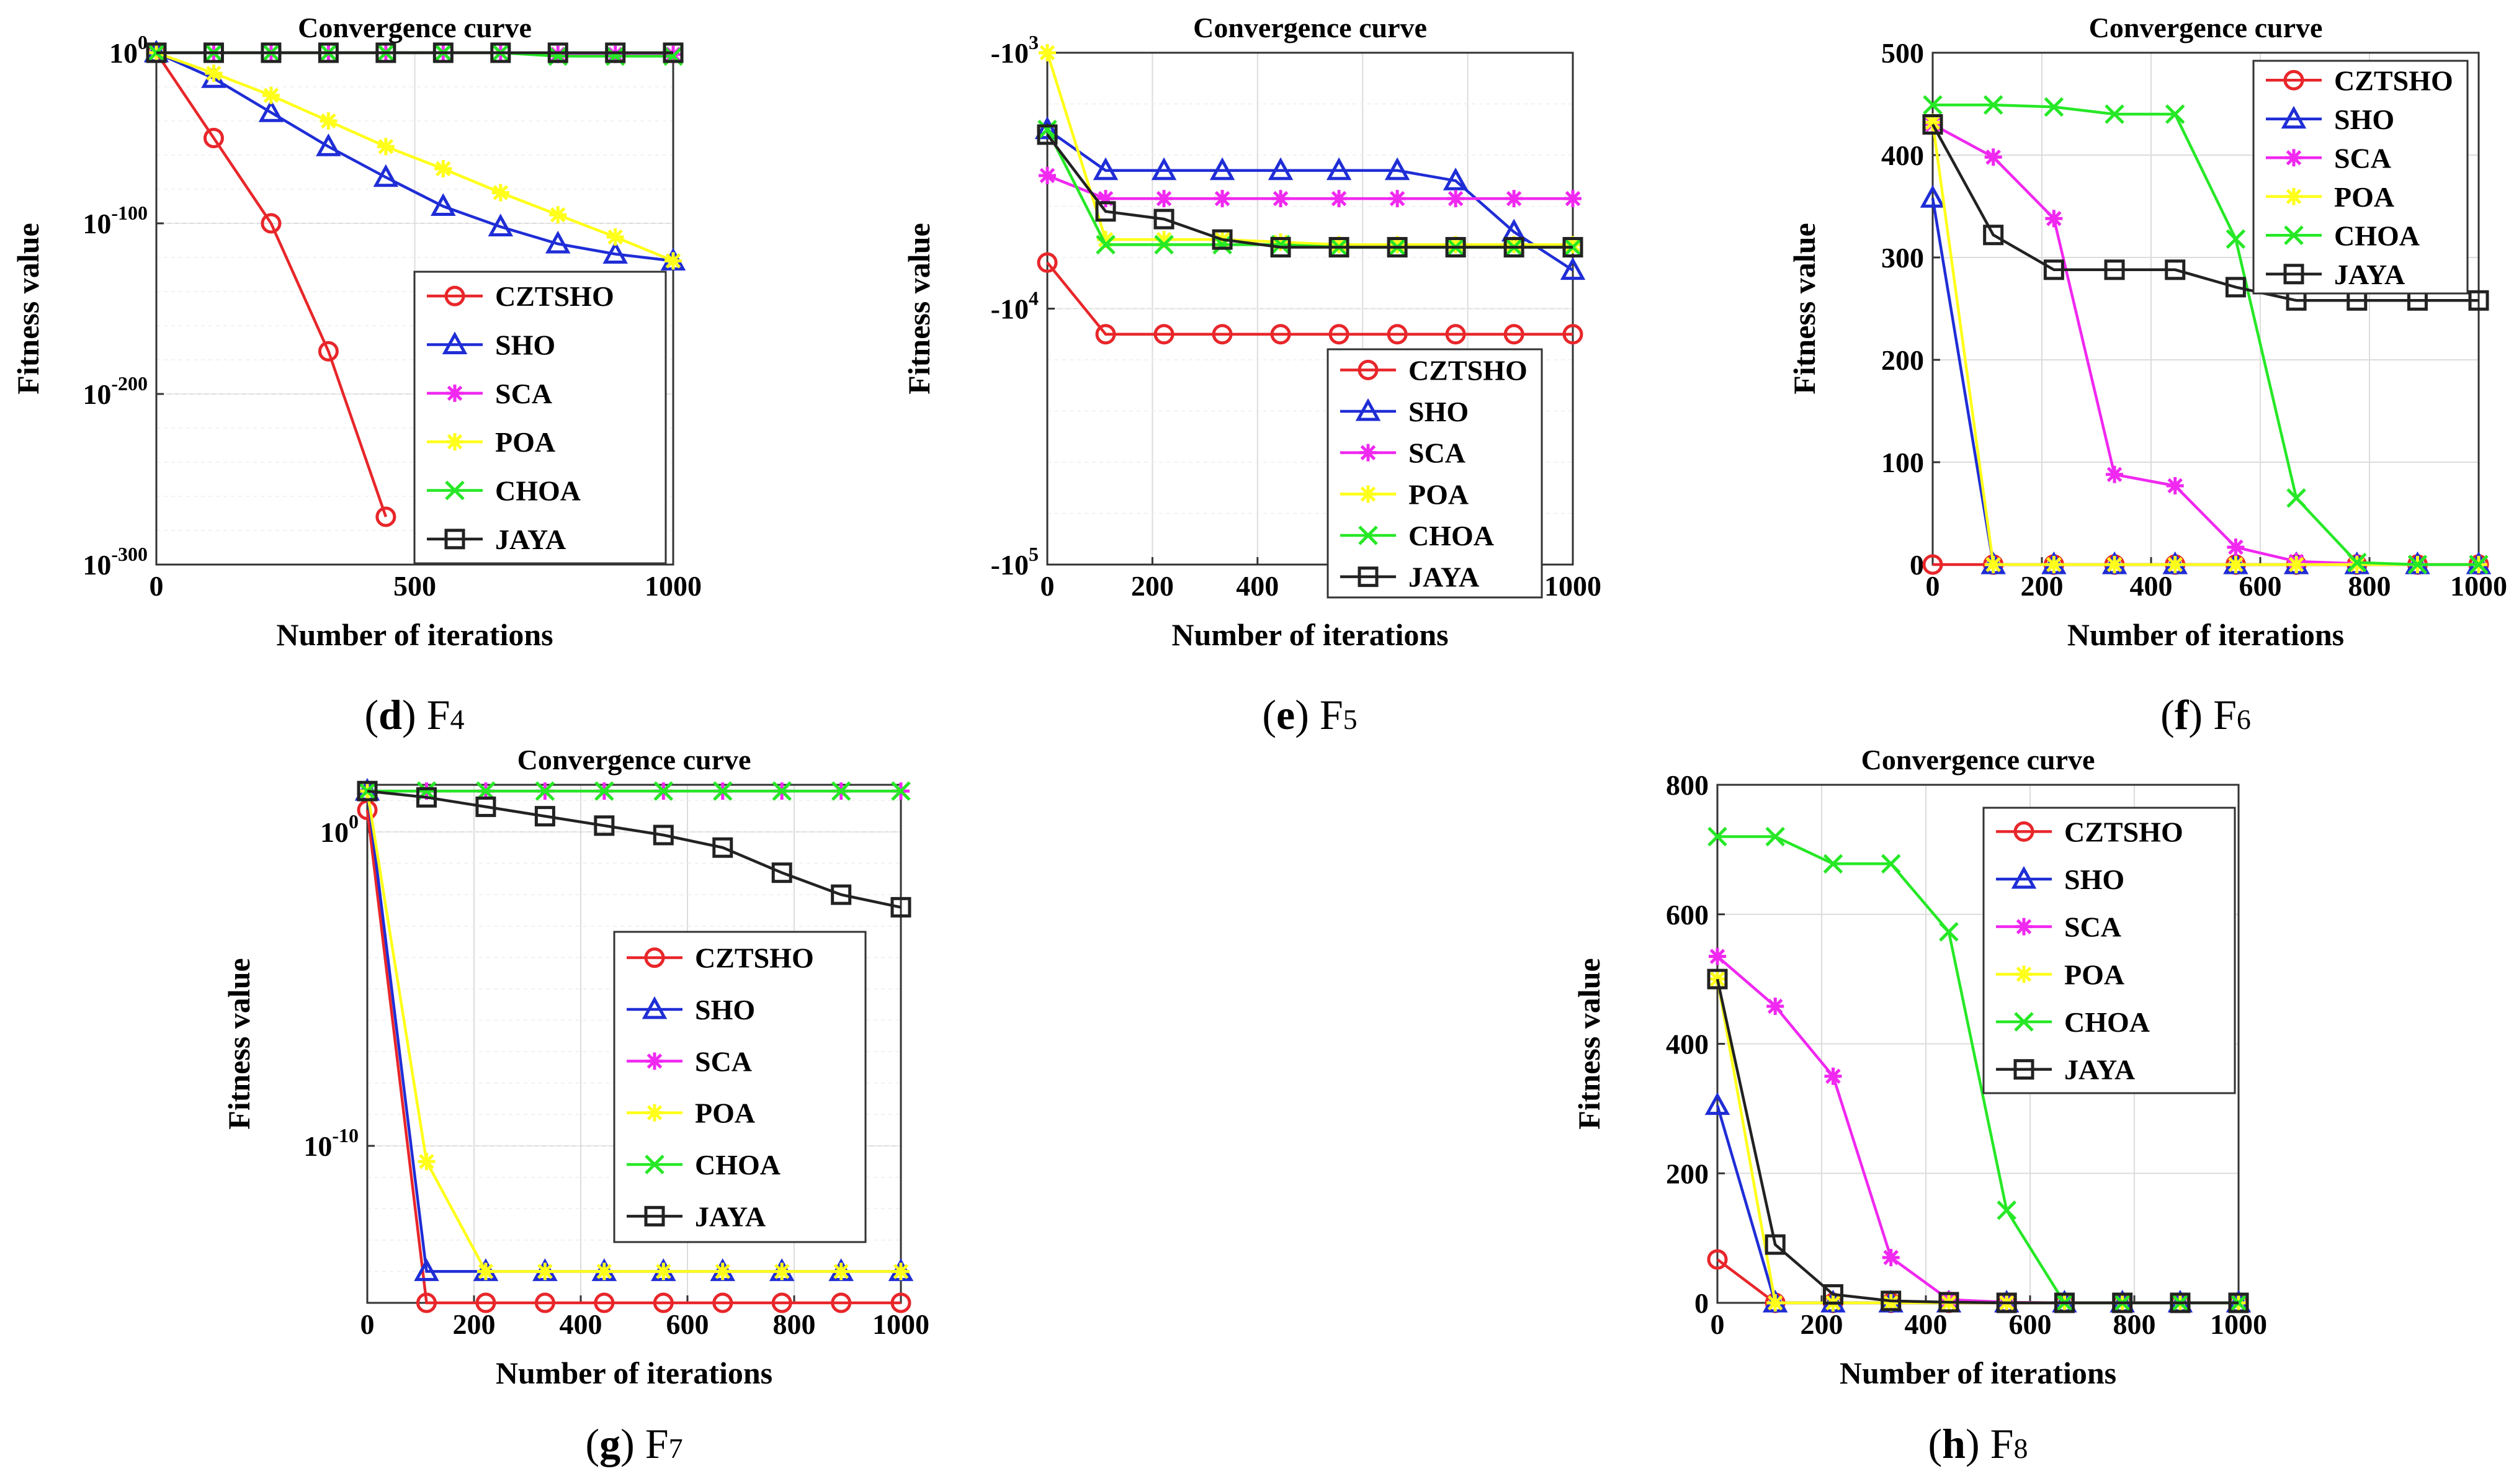  What do you see at coordinates (1687, 915) in the screenshot?
I see `y-tick-label: 600` at bounding box center [1687, 915].